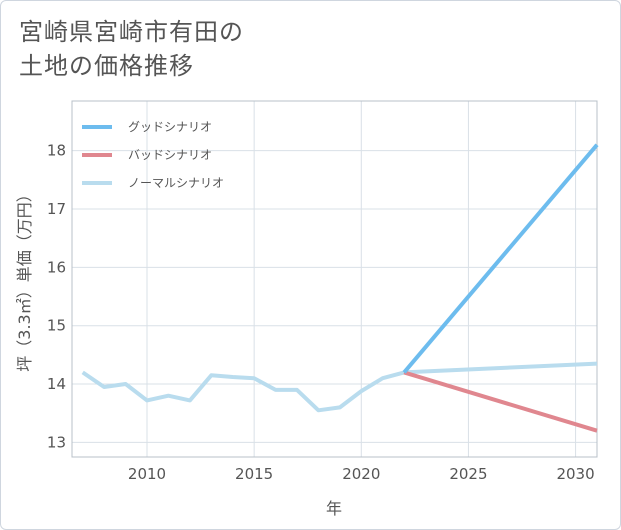 The height and width of the screenshot is (530, 621). Describe the element at coordinates (56, 267) in the screenshot. I see `y-tick-label: 16` at that location.